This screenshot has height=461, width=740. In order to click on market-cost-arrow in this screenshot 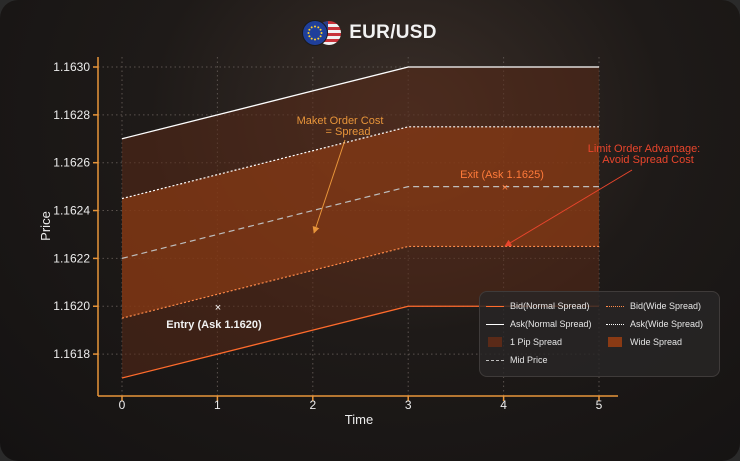, I will do `click(329, 186)`.